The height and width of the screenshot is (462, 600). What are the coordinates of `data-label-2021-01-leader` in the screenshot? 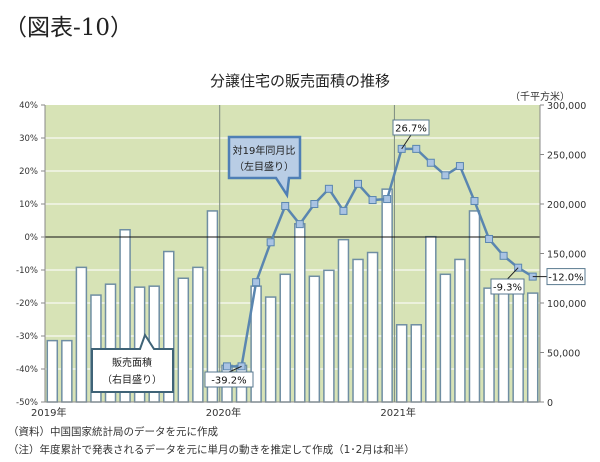 It's located at (406, 142).